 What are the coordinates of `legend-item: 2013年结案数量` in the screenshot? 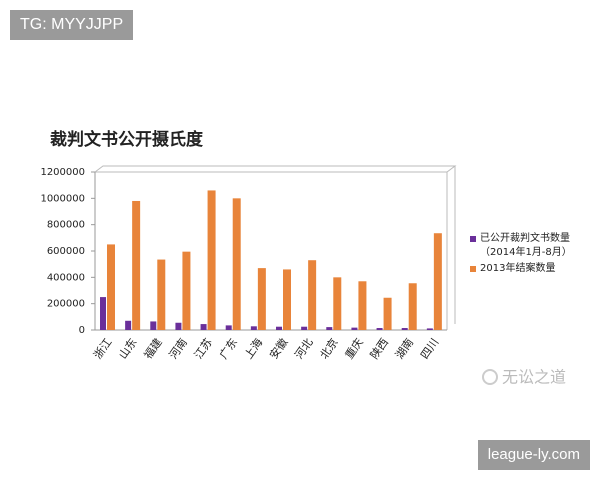 It's located at (532, 269).